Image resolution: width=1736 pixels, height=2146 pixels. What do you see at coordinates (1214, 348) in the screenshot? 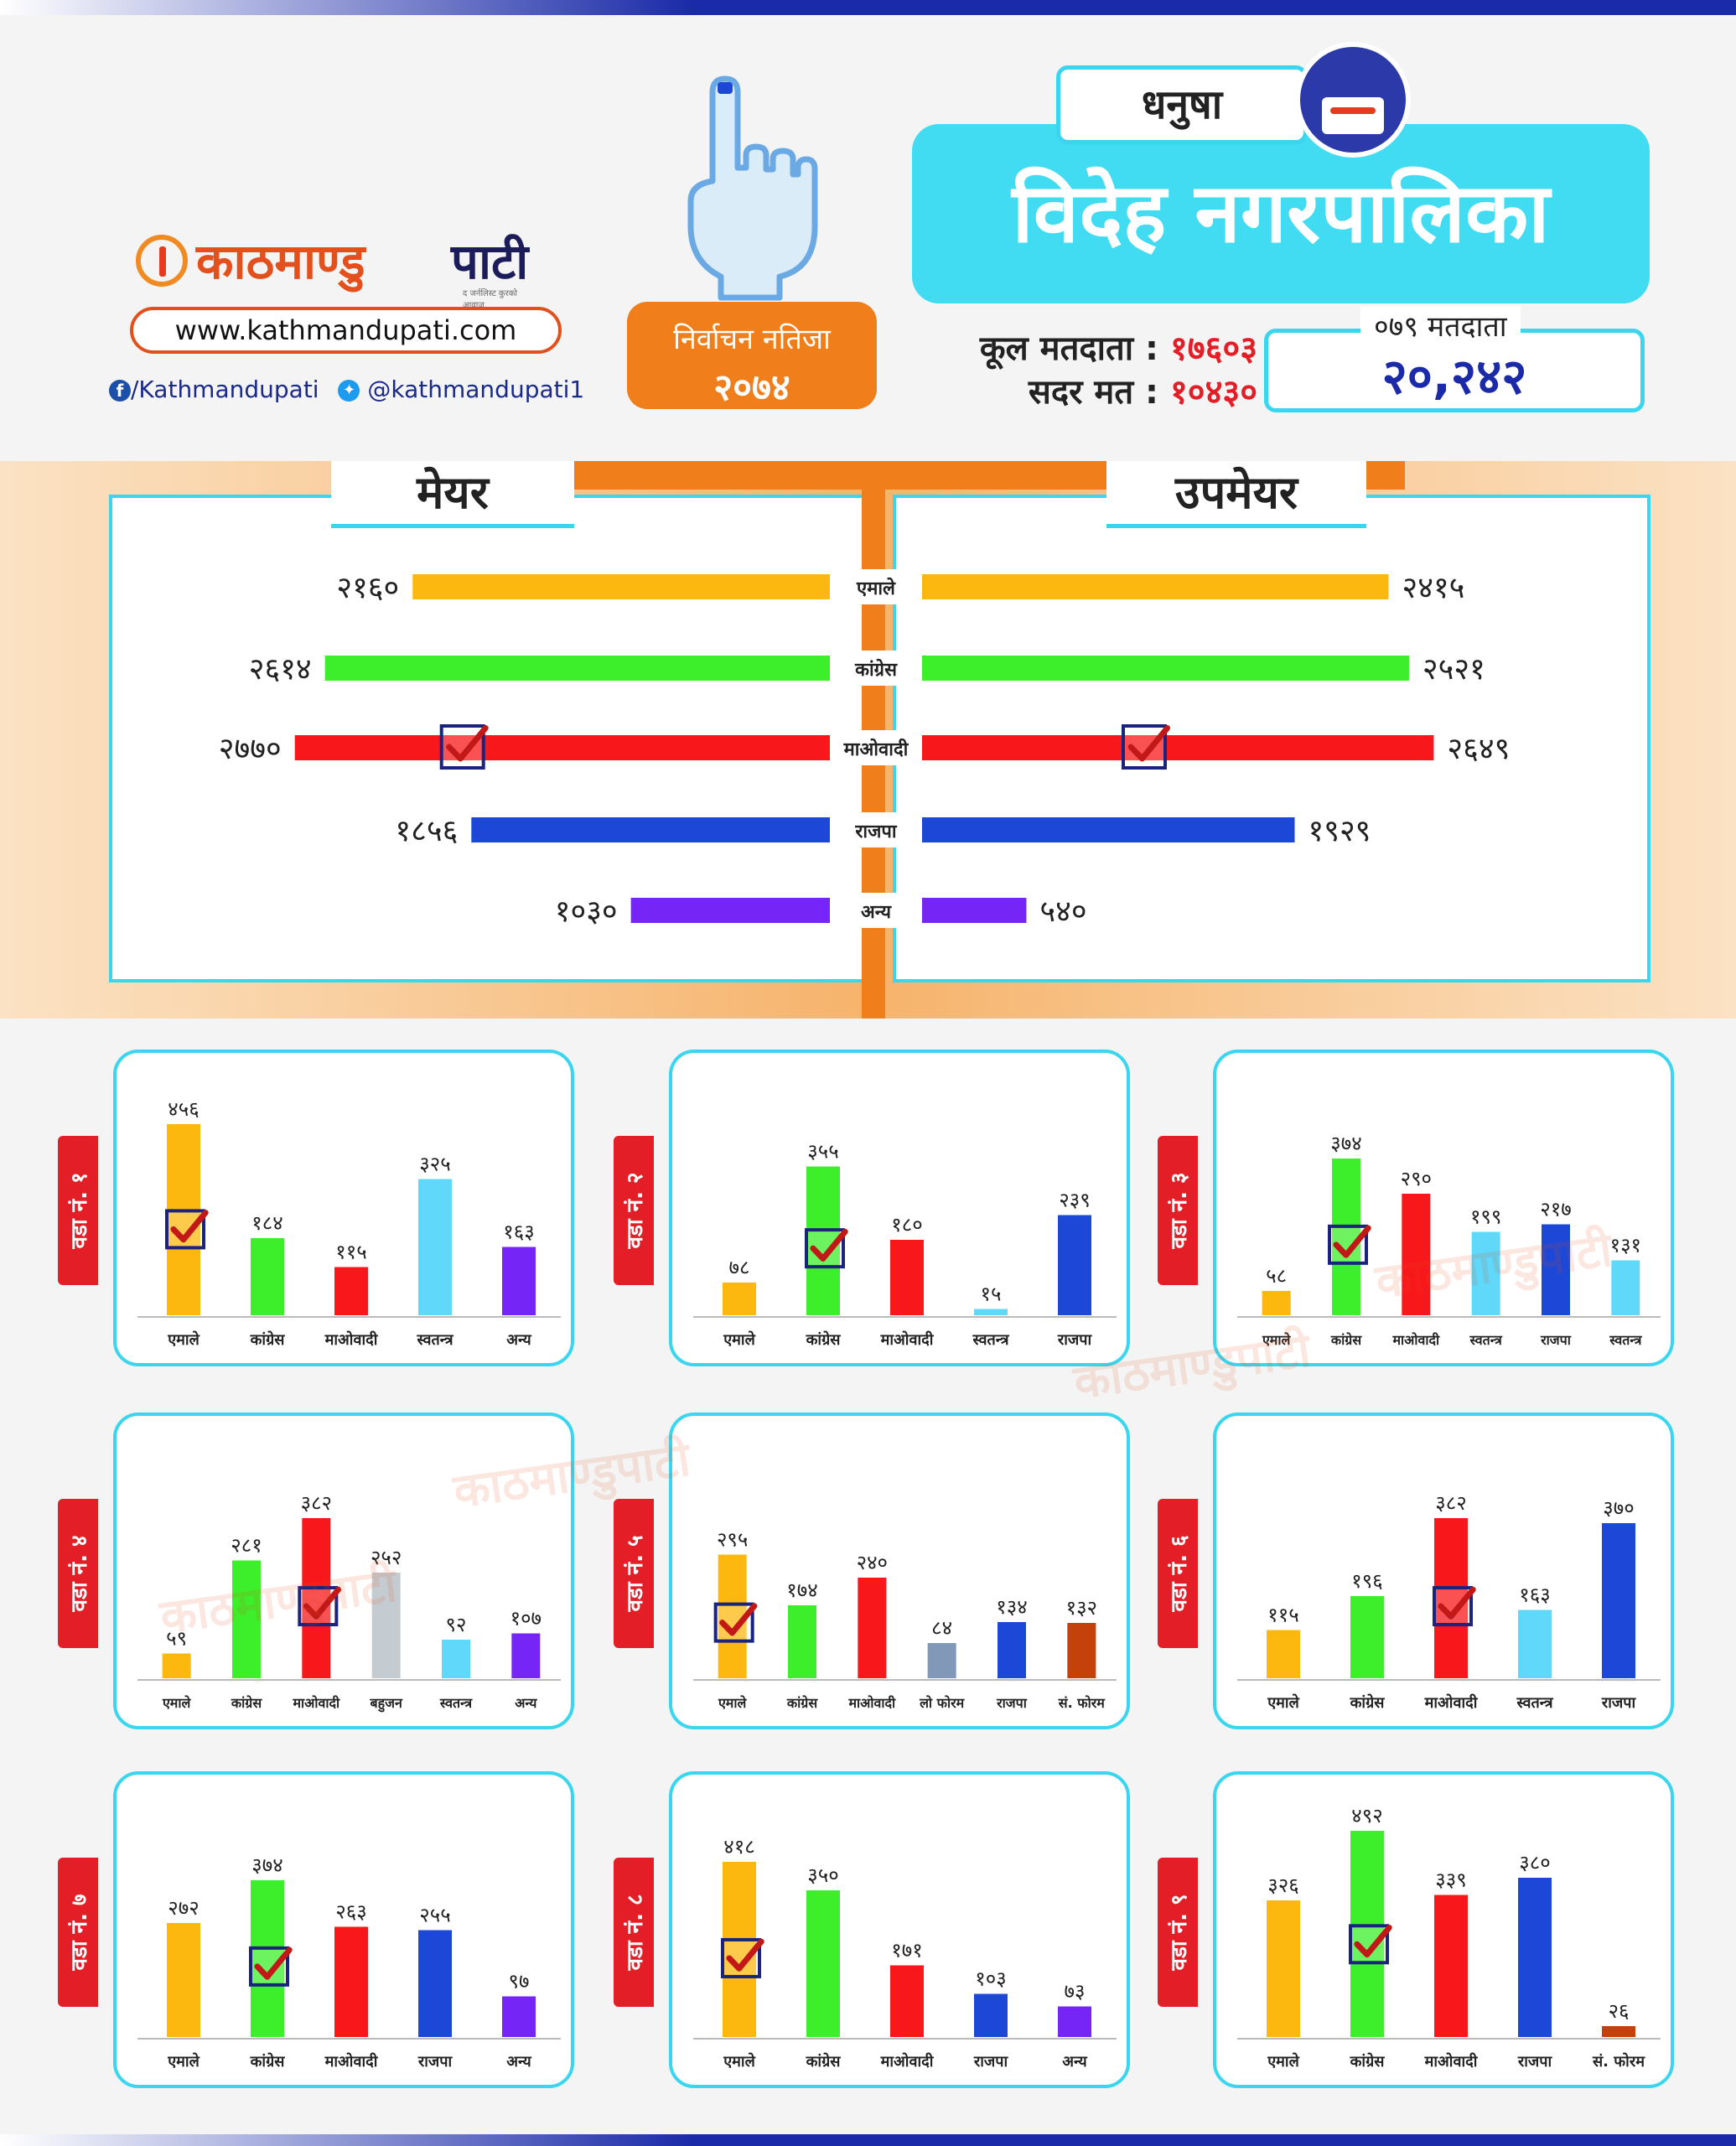
I see `total-voters-value: १७६०३` at bounding box center [1214, 348].